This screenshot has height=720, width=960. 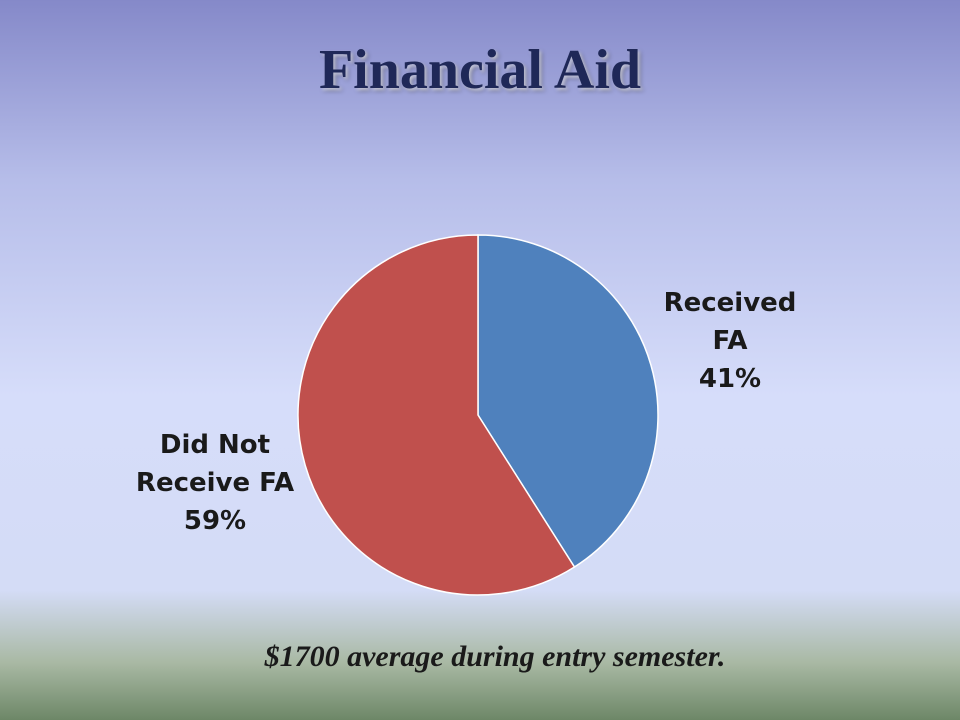 I want to click on slice-label: Did Not Receive FA, so click(x=215, y=464).